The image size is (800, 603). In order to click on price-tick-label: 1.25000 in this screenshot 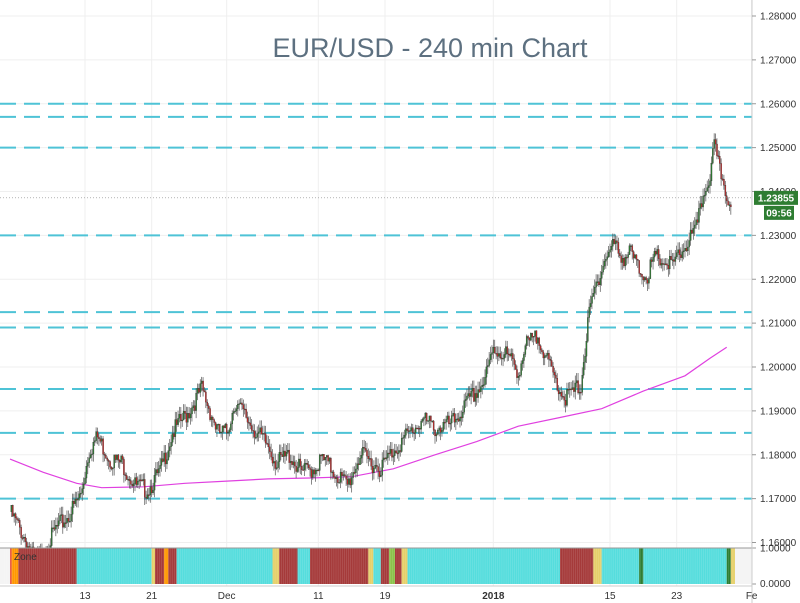, I will do `click(778, 148)`.